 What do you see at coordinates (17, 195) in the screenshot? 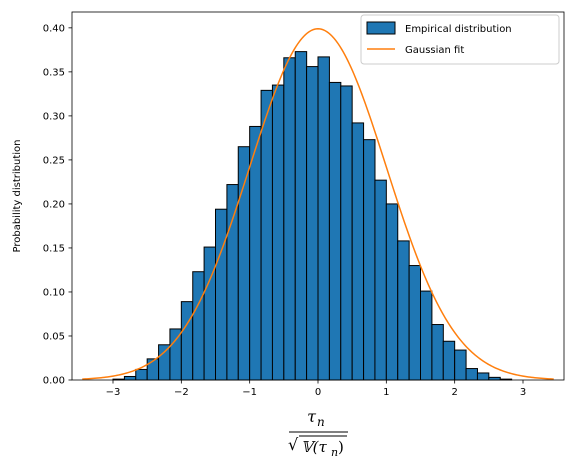
I see `y-axis-label: Probability distribution` at bounding box center [17, 195].